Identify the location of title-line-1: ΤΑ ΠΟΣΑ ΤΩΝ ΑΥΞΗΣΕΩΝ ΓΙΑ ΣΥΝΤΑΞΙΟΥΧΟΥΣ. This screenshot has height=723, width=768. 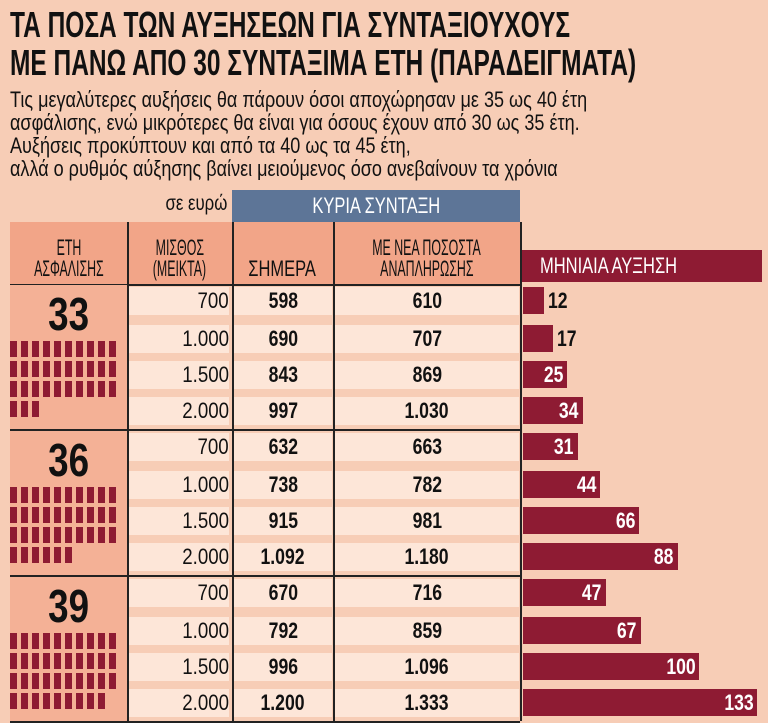
(290, 24).